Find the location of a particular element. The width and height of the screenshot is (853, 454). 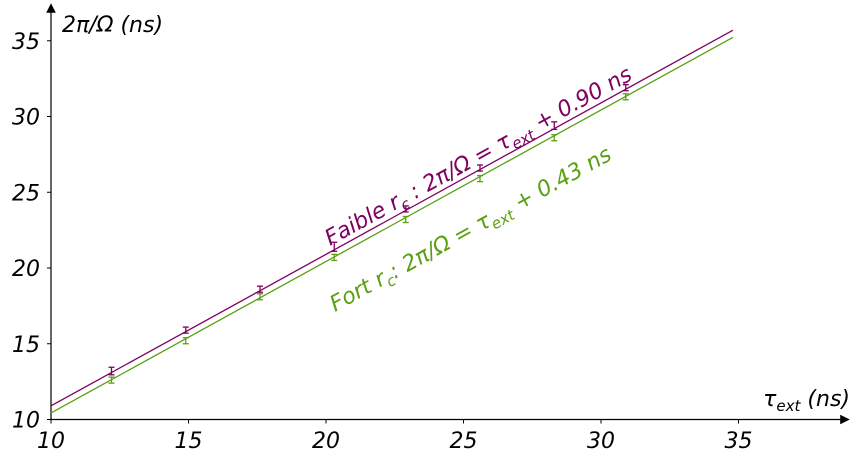

y-tick-label: 25 is located at coordinates (26, 193).